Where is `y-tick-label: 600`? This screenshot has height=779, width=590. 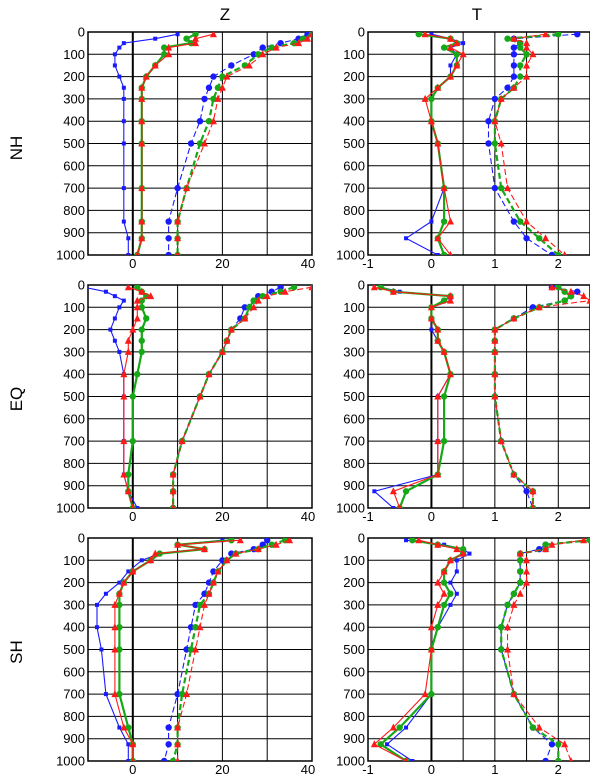
y-tick-label: 600 is located at coordinates (74, 418).